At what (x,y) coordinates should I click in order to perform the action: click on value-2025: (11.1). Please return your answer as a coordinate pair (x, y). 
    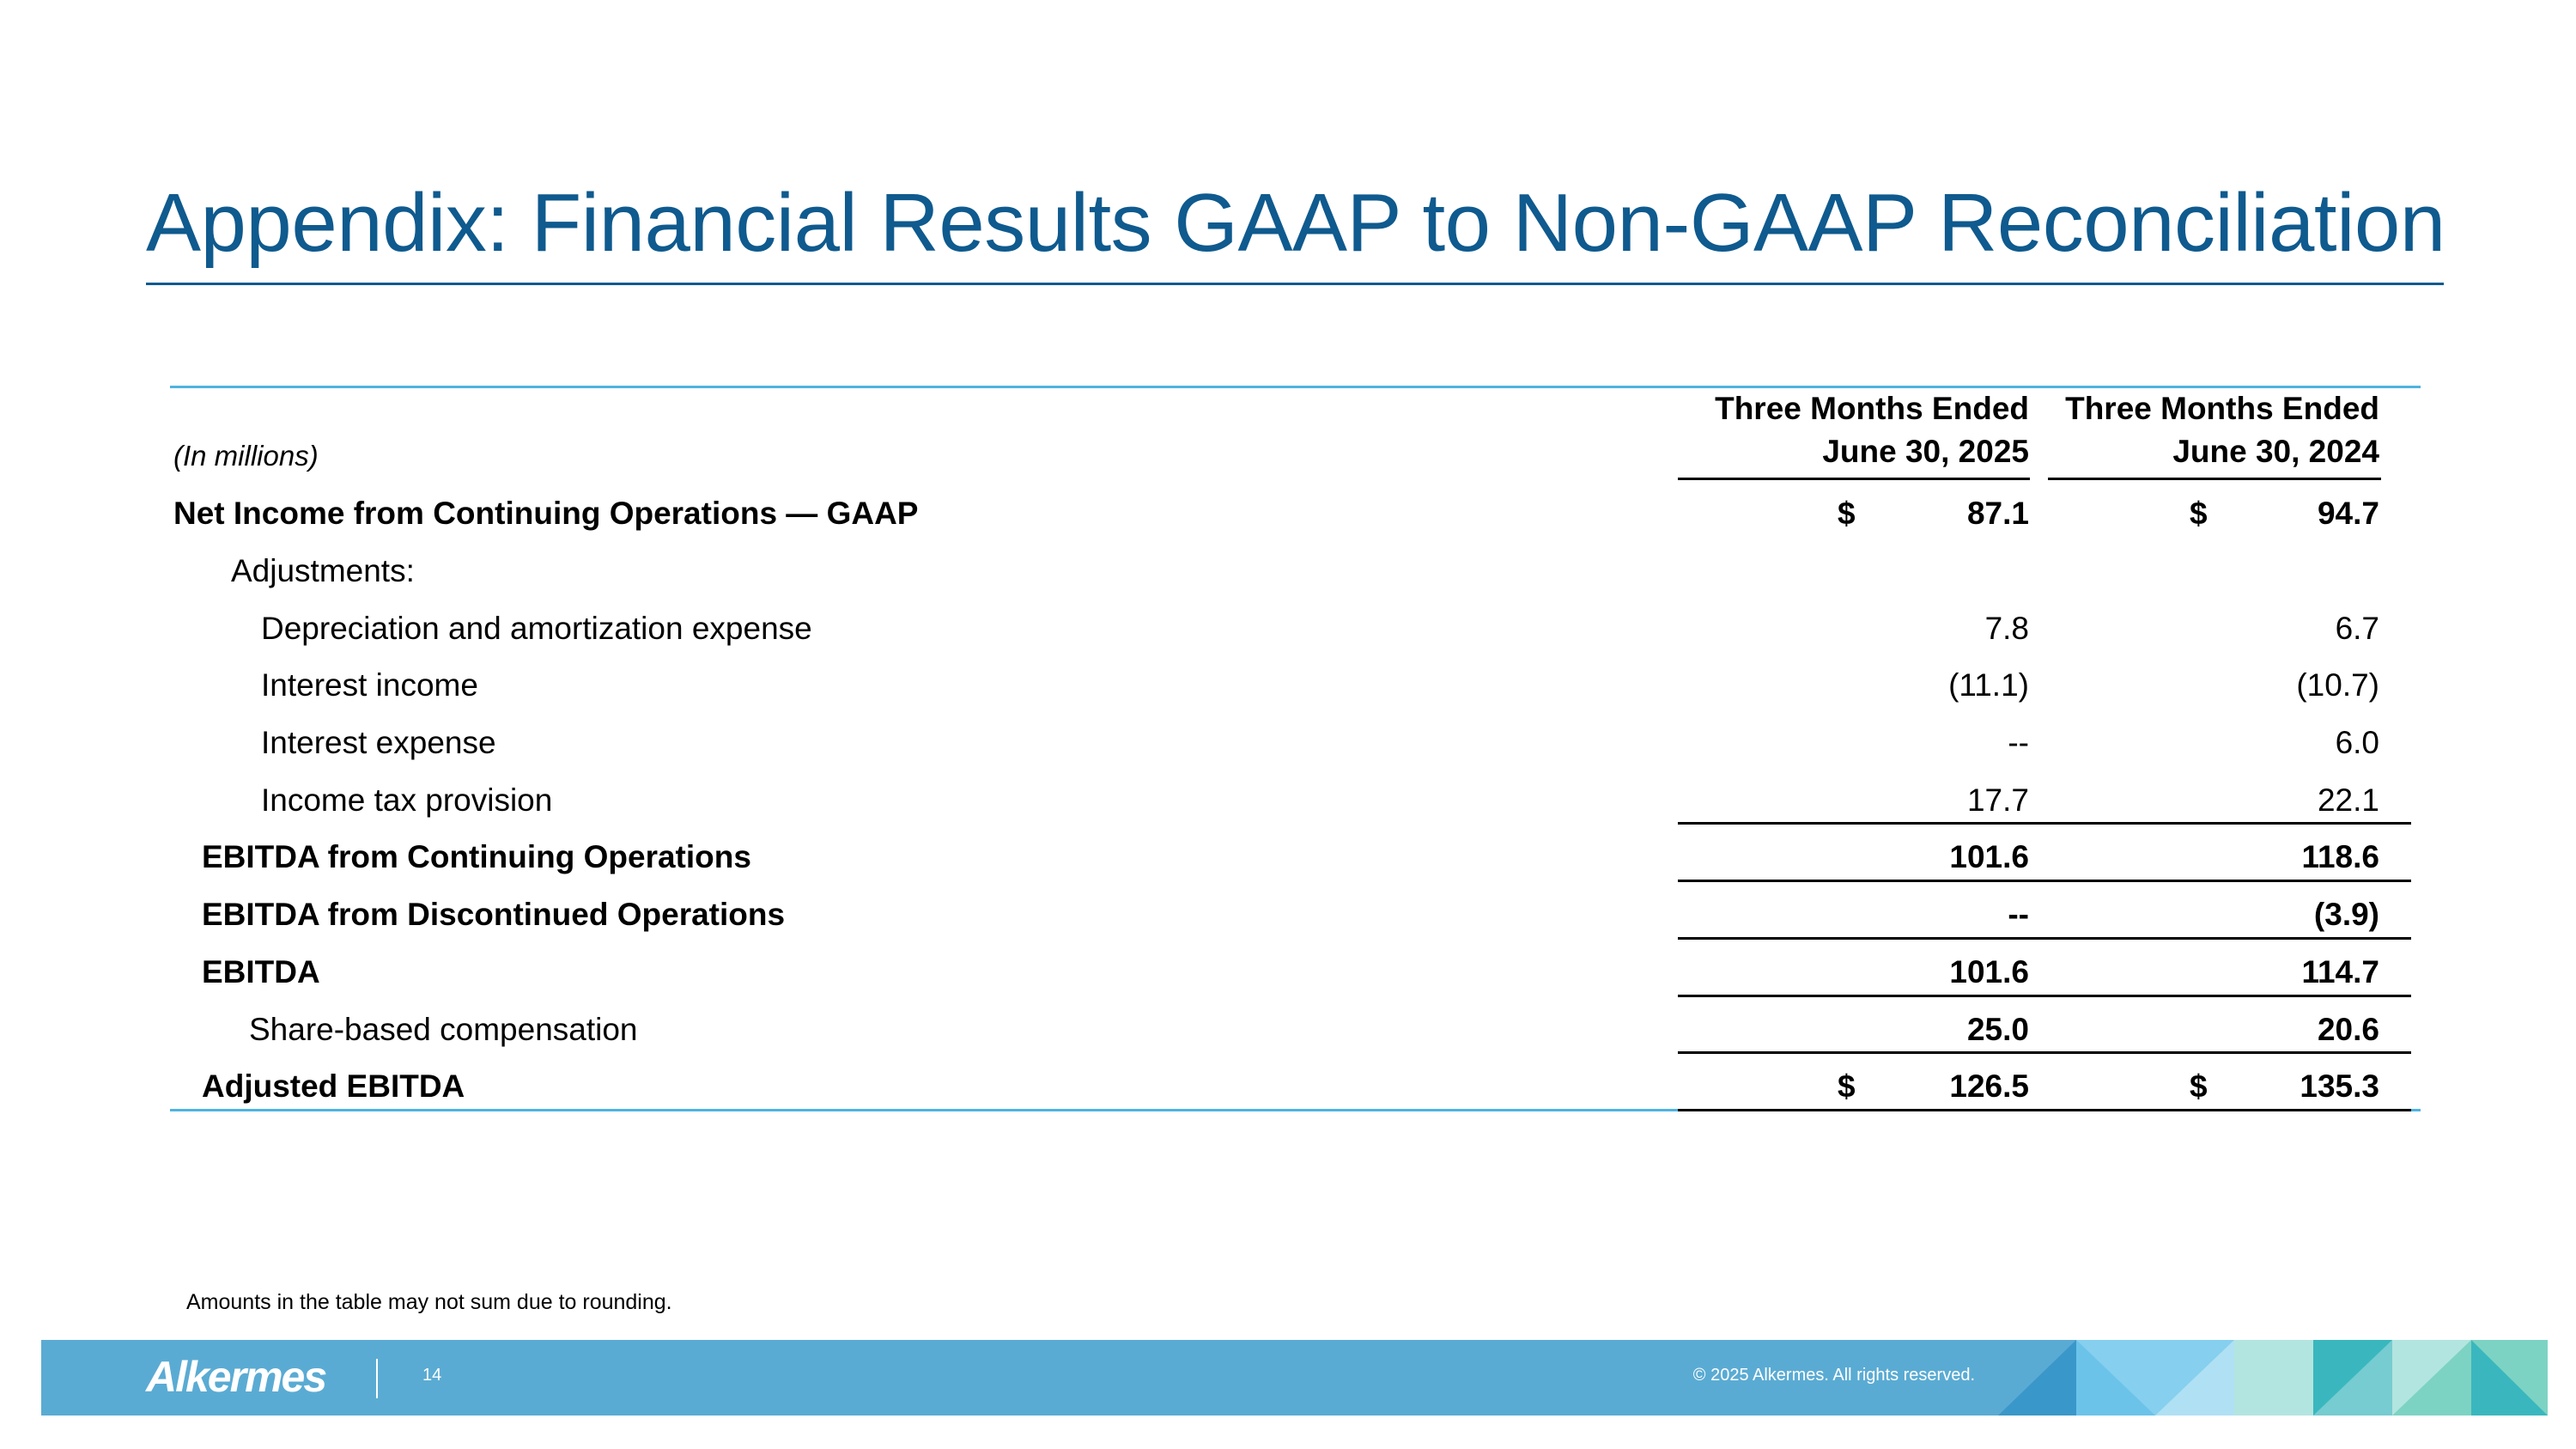
    Looking at the image, I should click on (1989, 685).